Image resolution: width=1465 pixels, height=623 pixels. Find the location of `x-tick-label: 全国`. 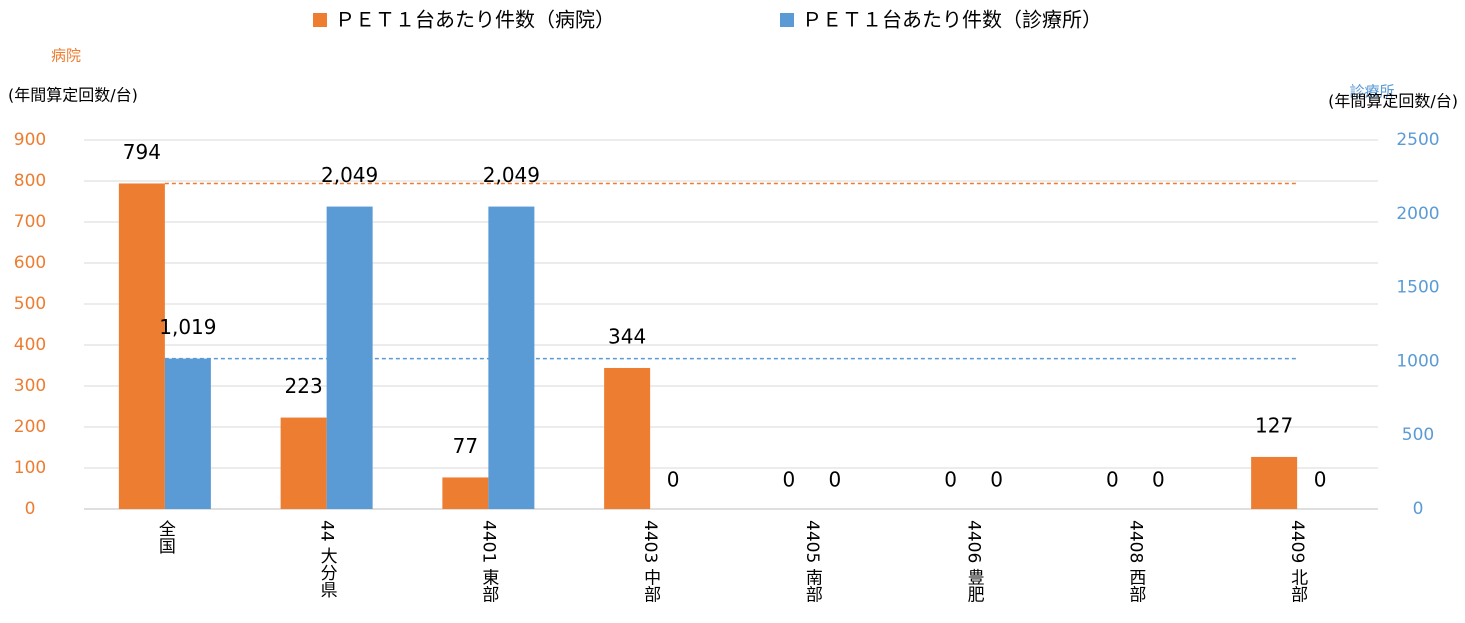

x-tick-label: 全国 is located at coordinates (165, 537).